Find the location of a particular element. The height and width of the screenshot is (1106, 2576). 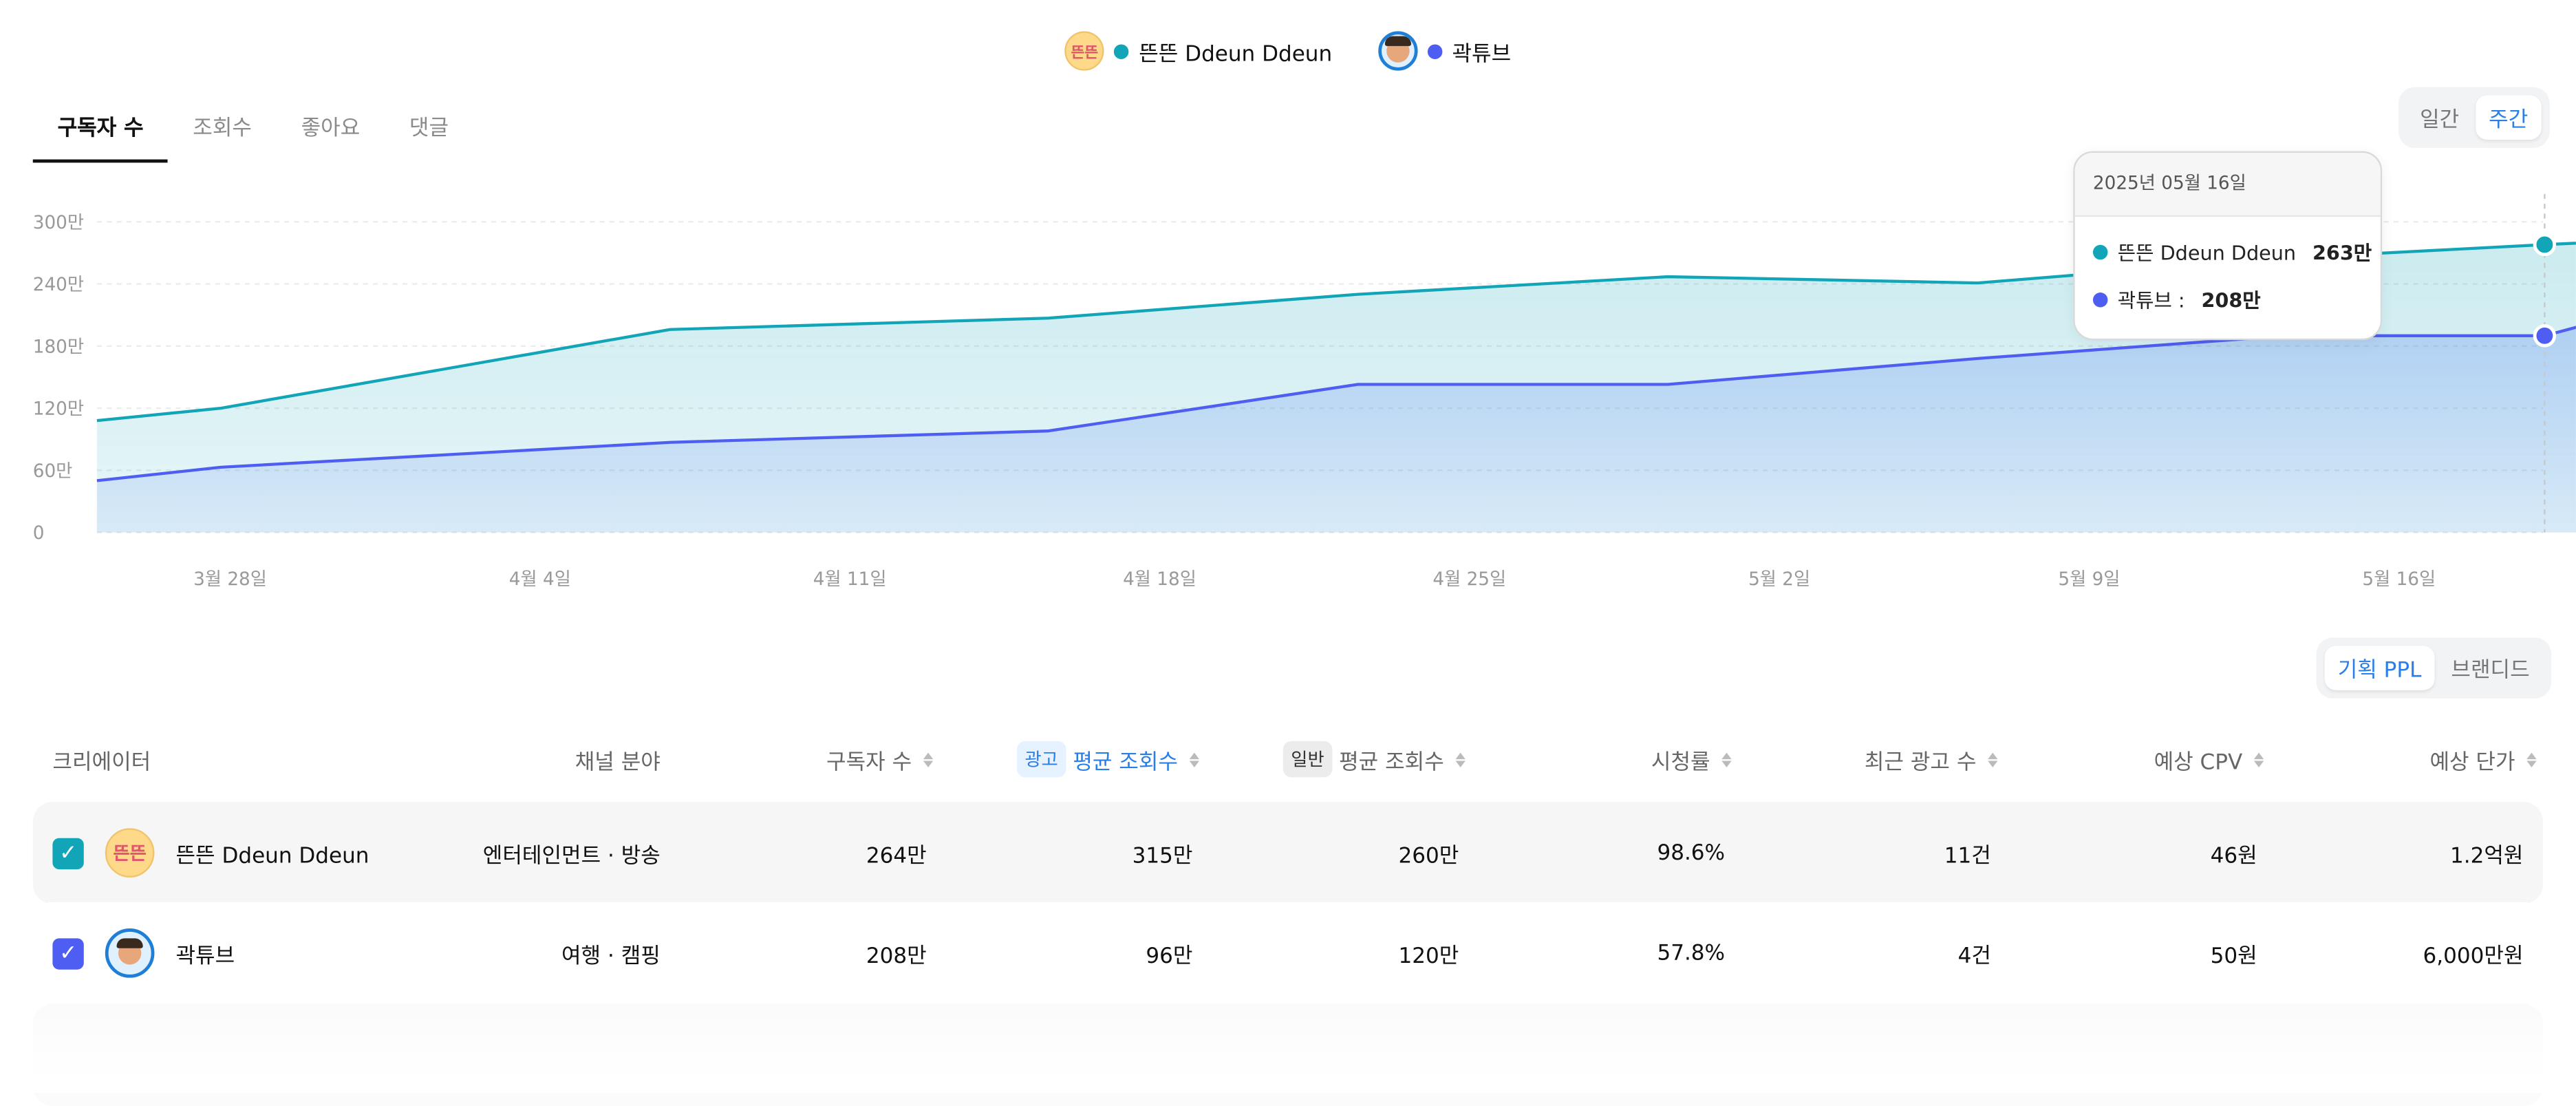

header-field: 채널 분야 is located at coordinates (618, 759).